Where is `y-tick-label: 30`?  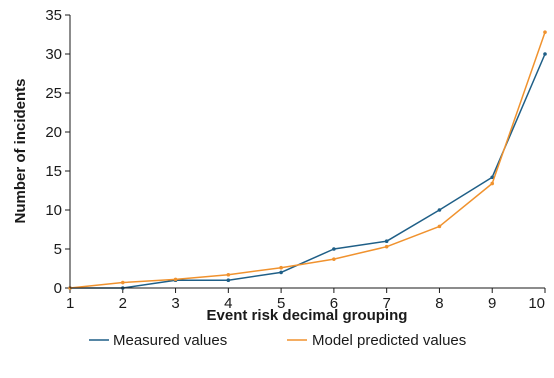 y-tick-label: 30 is located at coordinates (53, 54).